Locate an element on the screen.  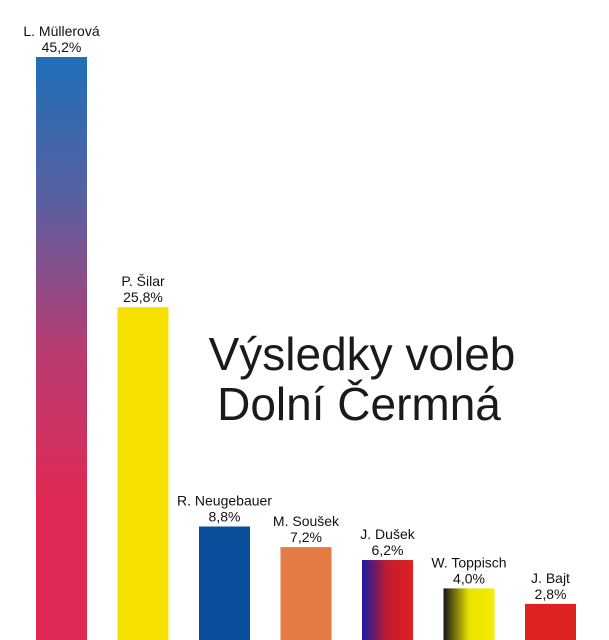
chart-subtitle: Dolní Čermná is located at coordinates (359, 404).